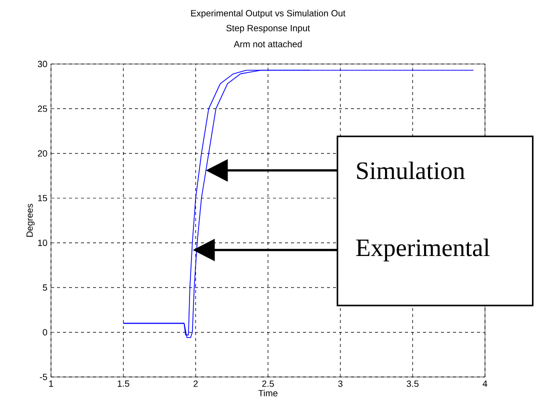 Image resolution: width=540 pixels, height=411 pixels. What do you see at coordinates (43, 109) in the screenshot?
I see `y-tick-label: 25` at bounding box center [43, 109].